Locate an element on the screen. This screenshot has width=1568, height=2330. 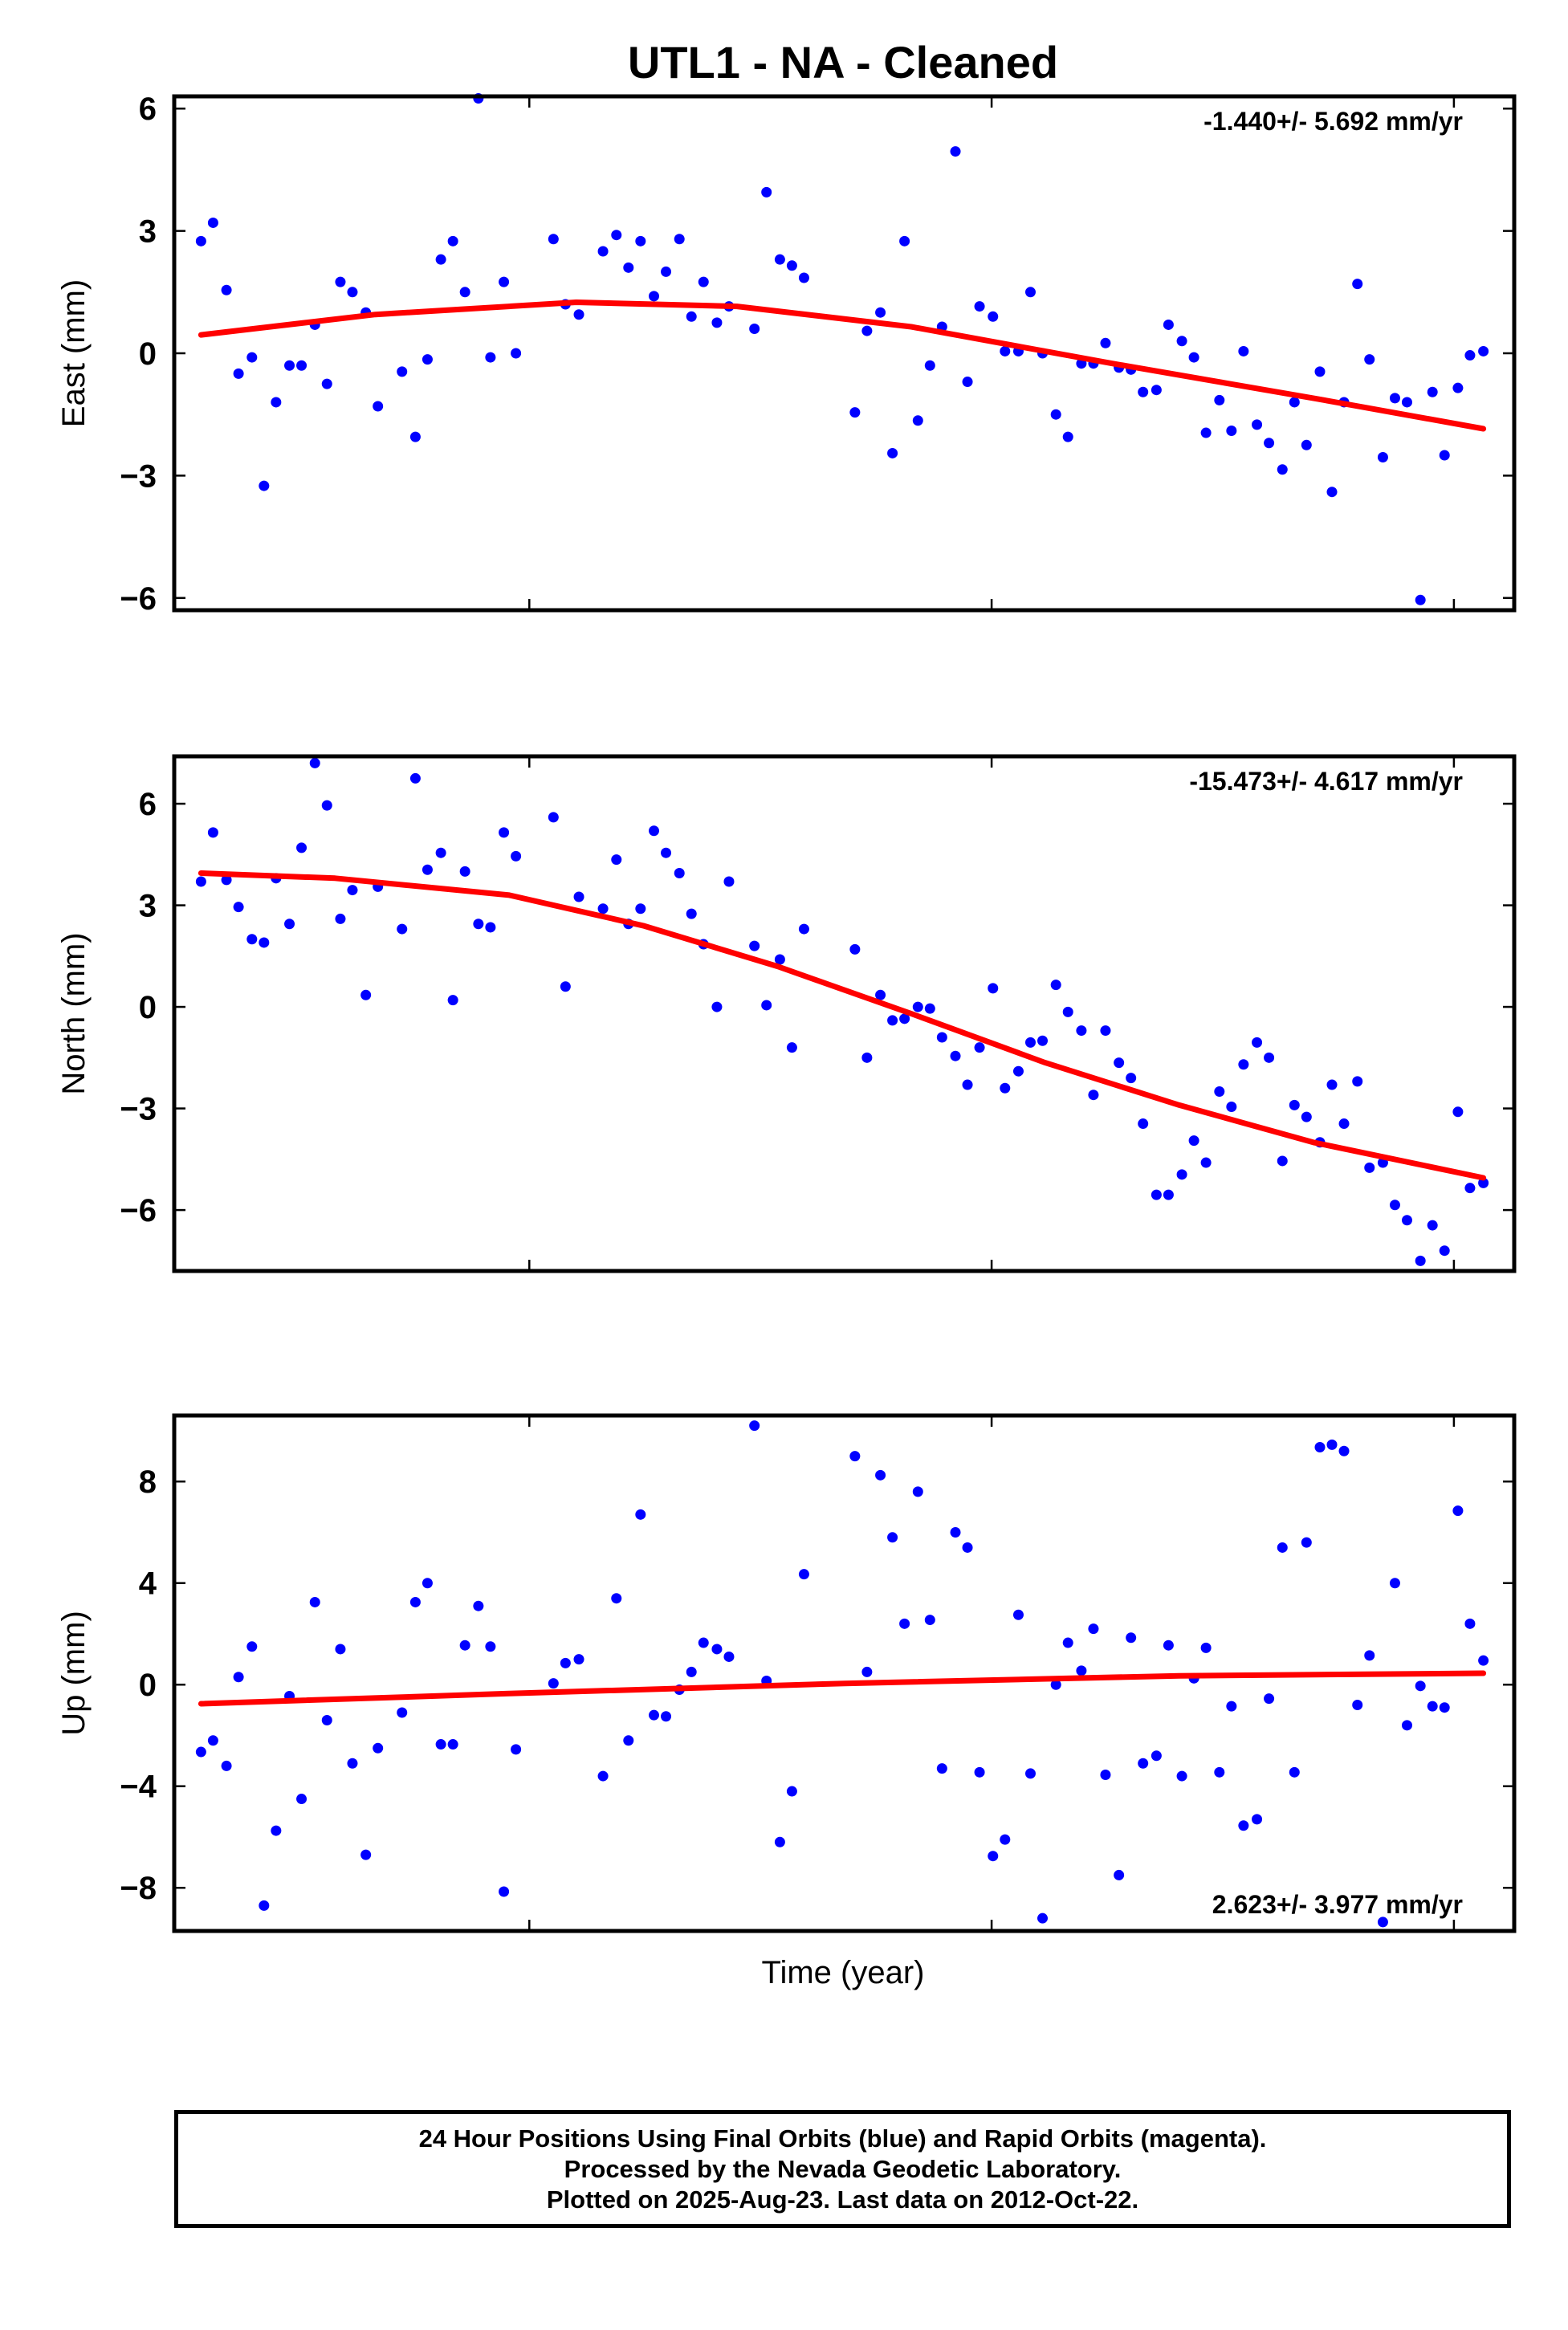
y-tick-label: −8 is located at coordinates (138, 1888).